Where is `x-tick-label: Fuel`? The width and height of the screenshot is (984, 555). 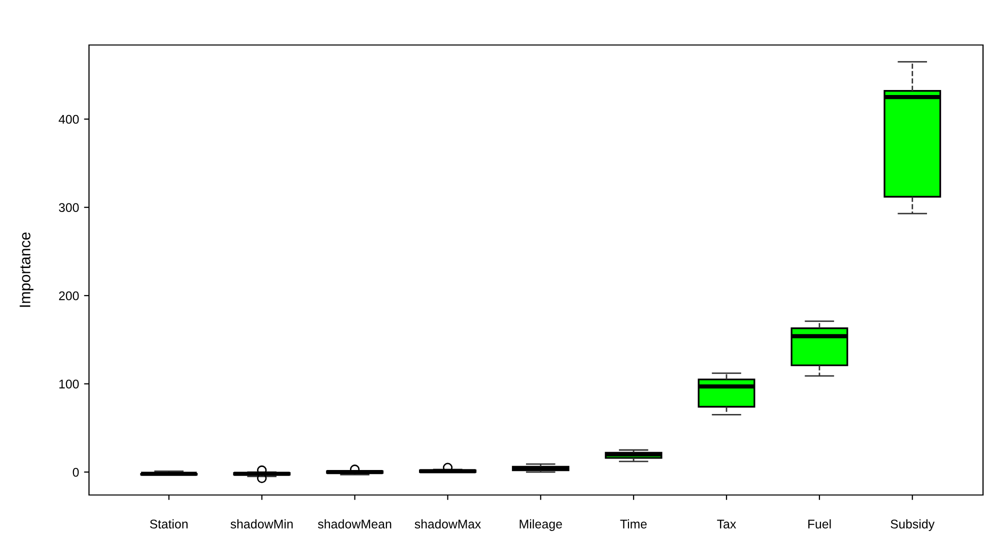 x-tick-label: Fuel is located at coordinates (819, 523).